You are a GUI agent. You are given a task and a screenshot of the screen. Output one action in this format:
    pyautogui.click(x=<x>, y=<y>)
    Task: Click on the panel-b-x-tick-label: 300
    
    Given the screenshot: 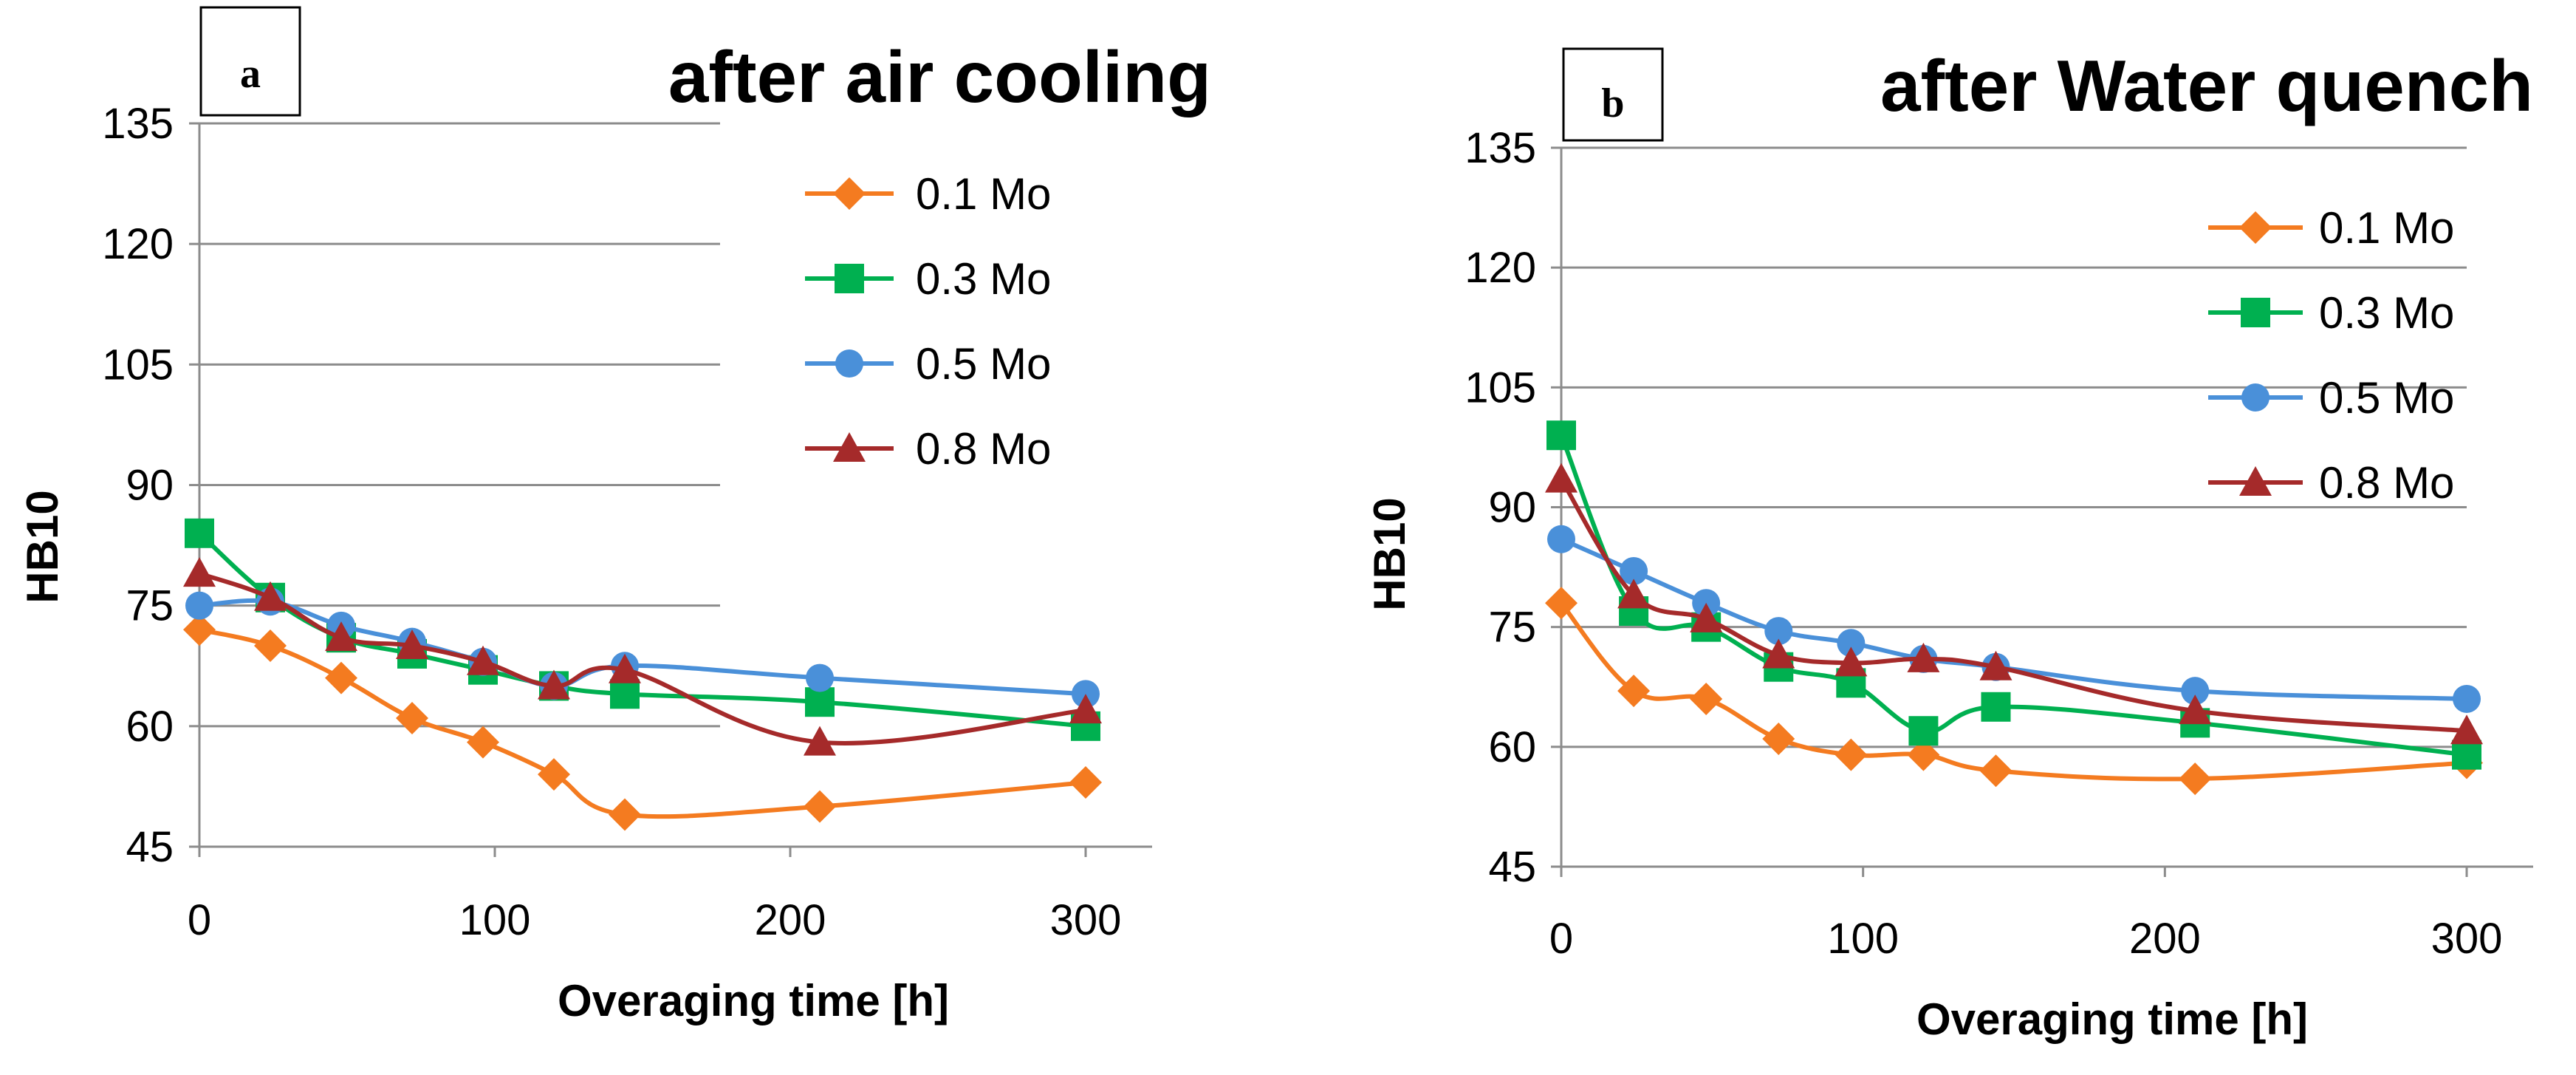 What is the action you would take?
    pyautogui.click(x=2467, y=939)
    